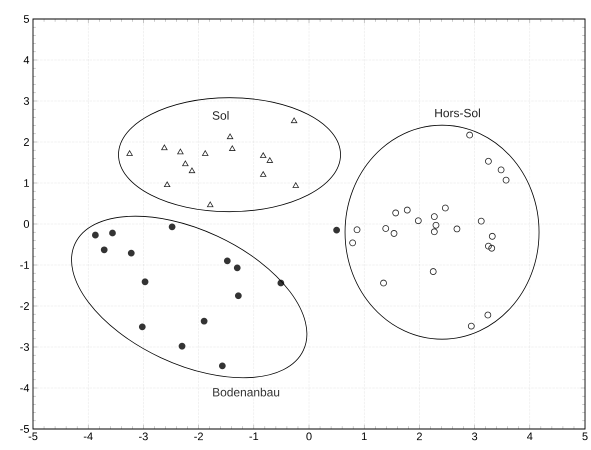 This screenshot has width=591, height=450. I want to click on x-tick-label: -2, so click(198, 436).